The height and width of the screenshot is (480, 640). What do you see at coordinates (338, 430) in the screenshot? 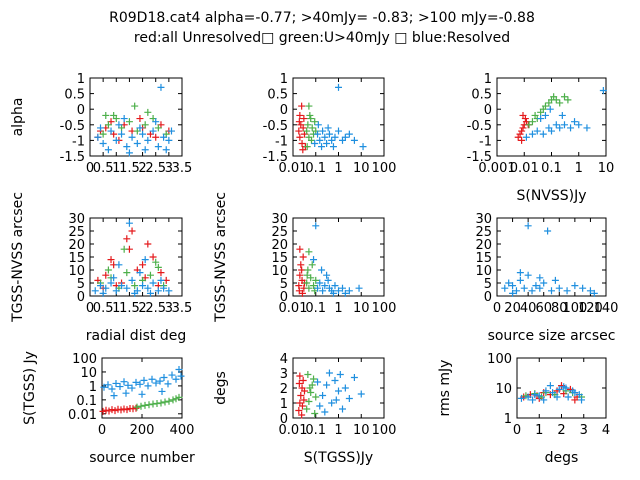
I see `x-tick-label: 1` at bounding box center [338, 430].